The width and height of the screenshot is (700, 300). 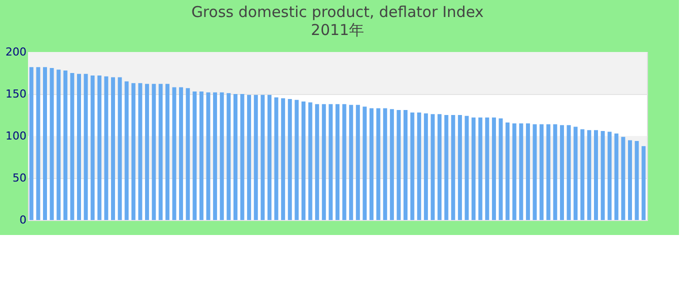 I want to click on y-tick-label: 0, so click(x=23, y=220).